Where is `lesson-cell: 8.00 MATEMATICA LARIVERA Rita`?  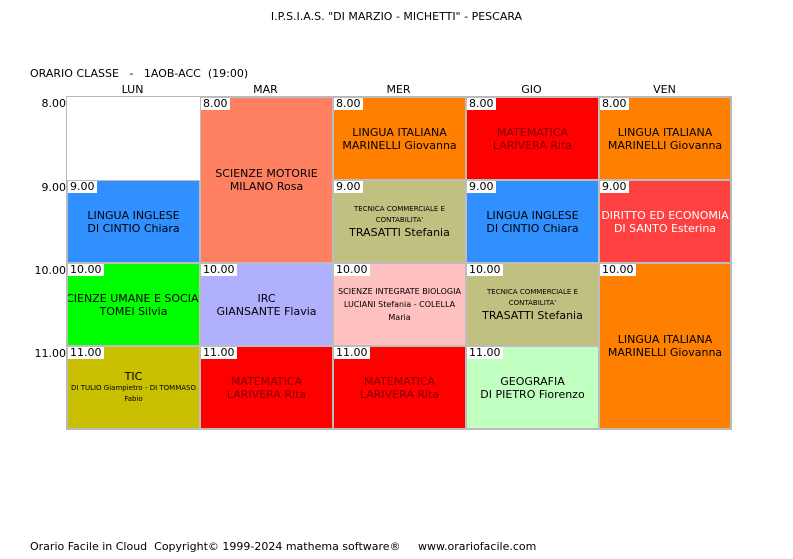 lesson-cell: 8.00 MATEMATICA LARIVERA Rita is located at coordinates (532, 138).